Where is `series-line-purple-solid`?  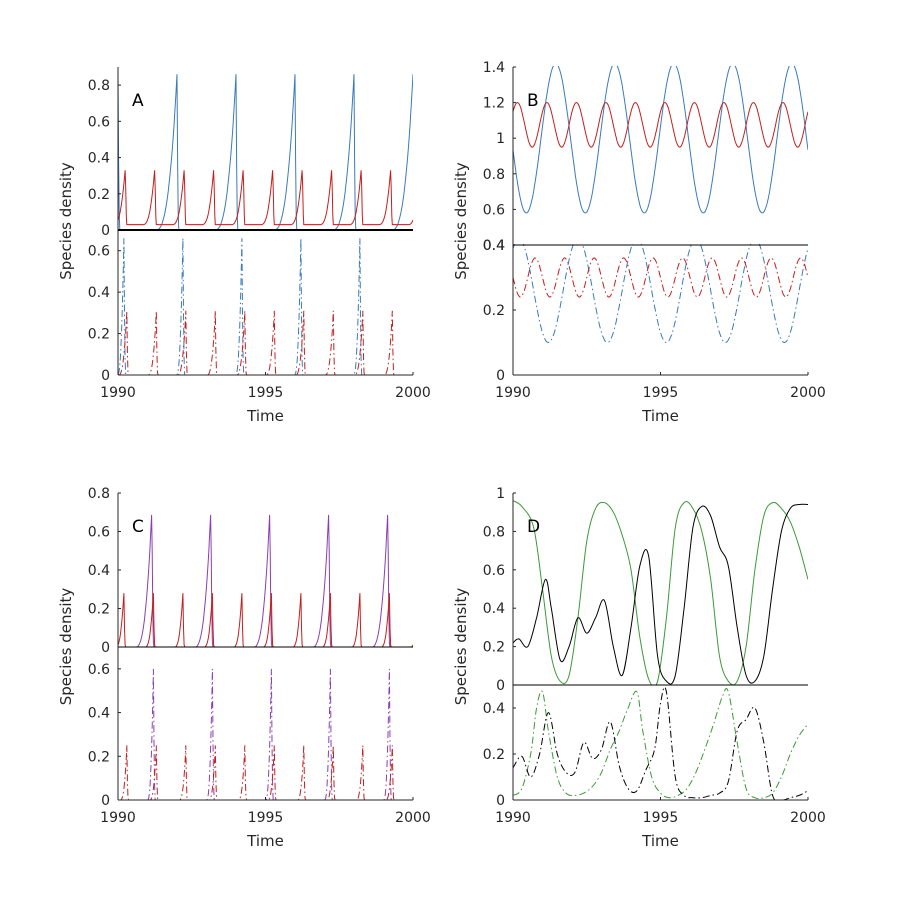 series-line-purple-solid is located at coordinates (265, 580).